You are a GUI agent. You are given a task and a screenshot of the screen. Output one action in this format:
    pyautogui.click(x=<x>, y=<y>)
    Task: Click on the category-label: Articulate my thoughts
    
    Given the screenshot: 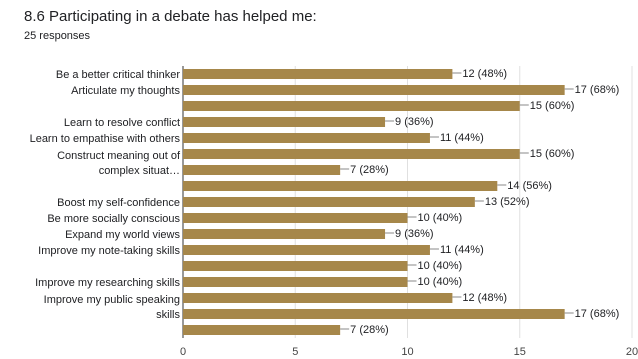 What is the action you would take?
    pyautogui.click(x=125, y=91)
    